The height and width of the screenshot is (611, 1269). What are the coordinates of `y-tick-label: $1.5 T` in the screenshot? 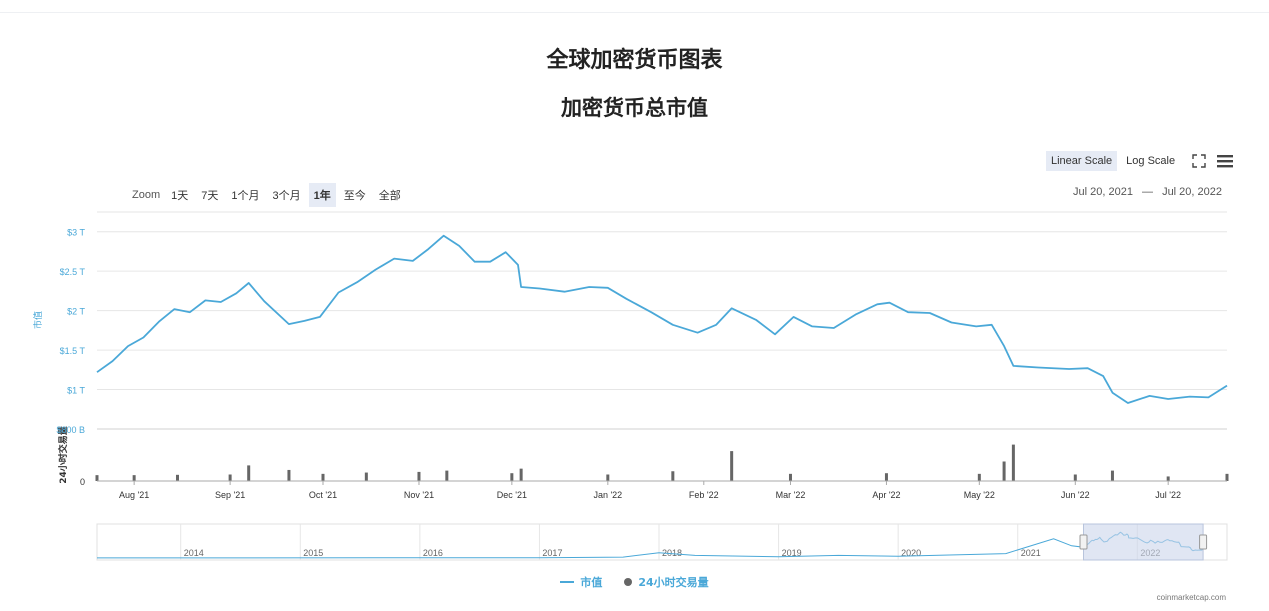 It's located at (73, 351).